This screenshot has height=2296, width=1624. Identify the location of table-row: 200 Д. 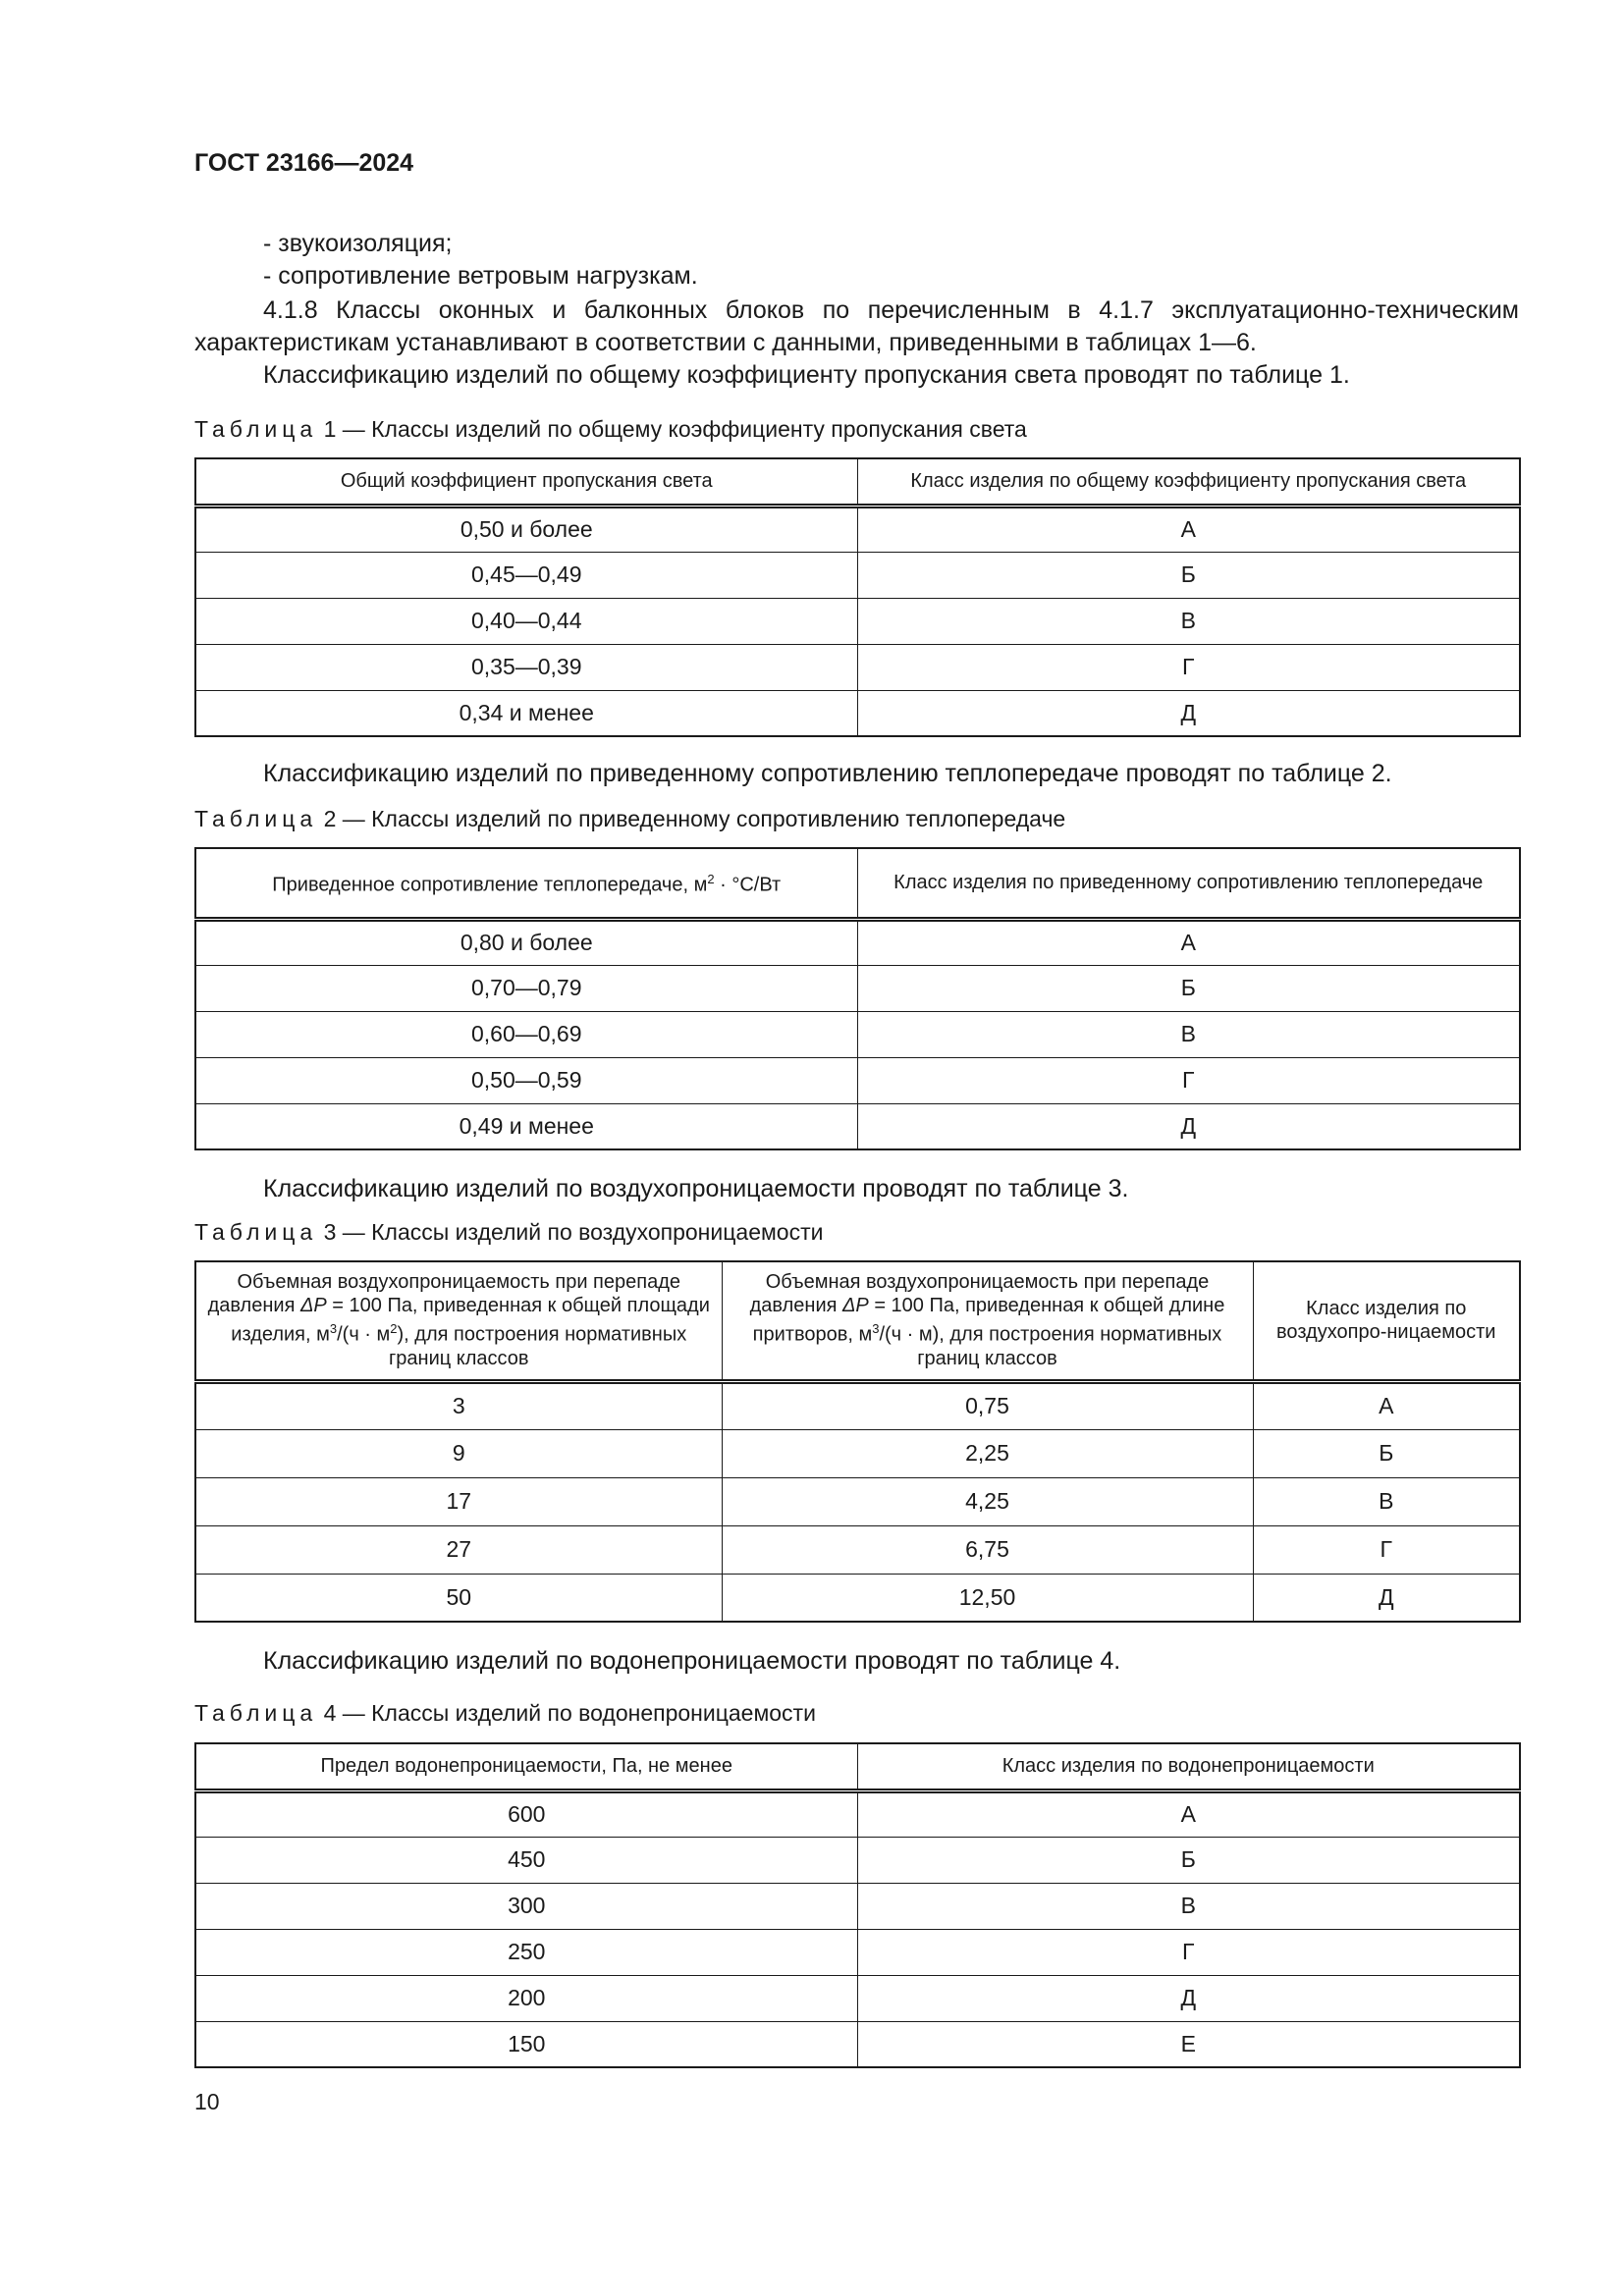
(857, 1998).